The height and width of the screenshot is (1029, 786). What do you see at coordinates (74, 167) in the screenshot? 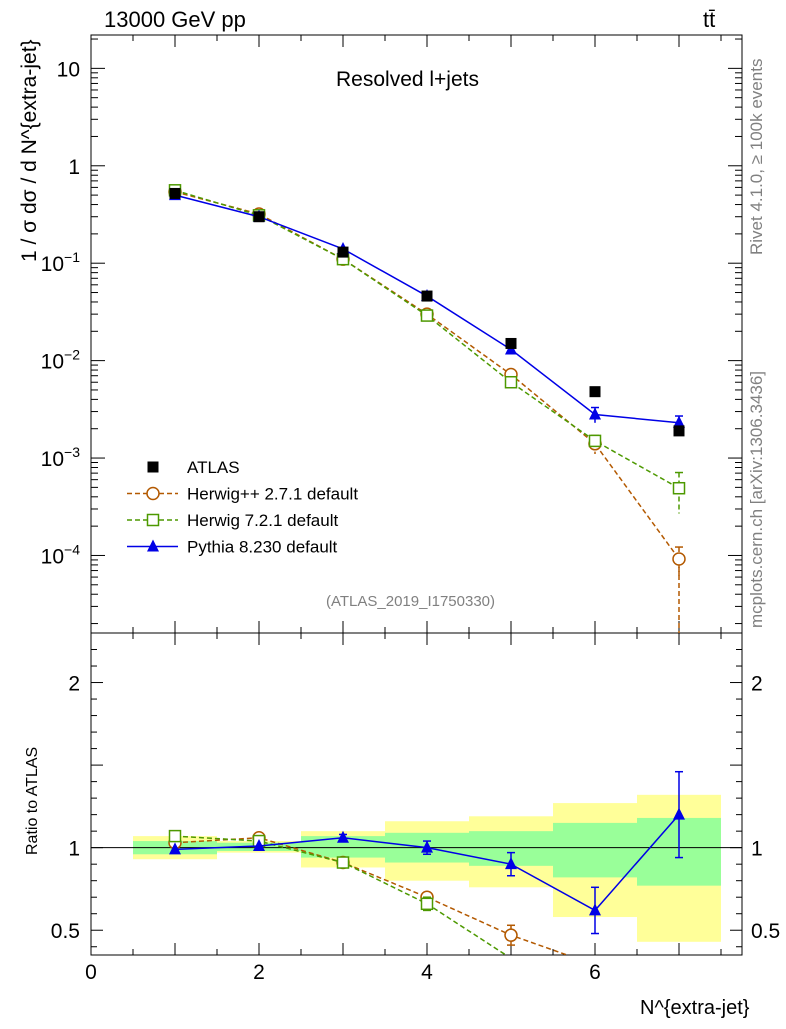
I see `y-tick-label: 1` at bounding box center [74, 167].